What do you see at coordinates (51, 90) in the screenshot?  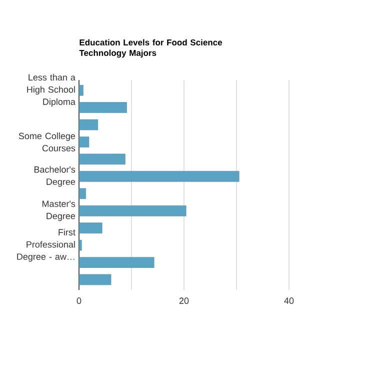 I see `y-tick-label: Less than a High School Diploma` at bounding box center [51, 90].